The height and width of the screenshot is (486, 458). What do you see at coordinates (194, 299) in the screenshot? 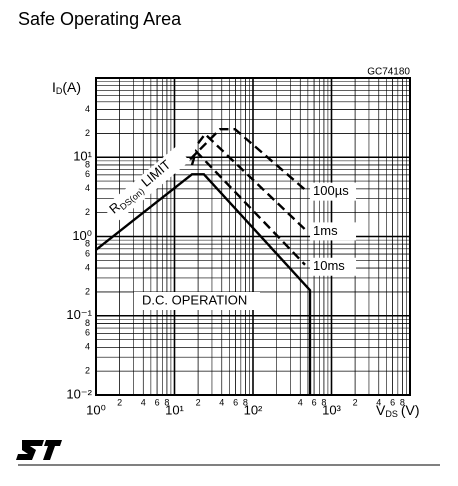
I see `dc-annotation: D.C. OPERATION` at bounding box center [194, 299].